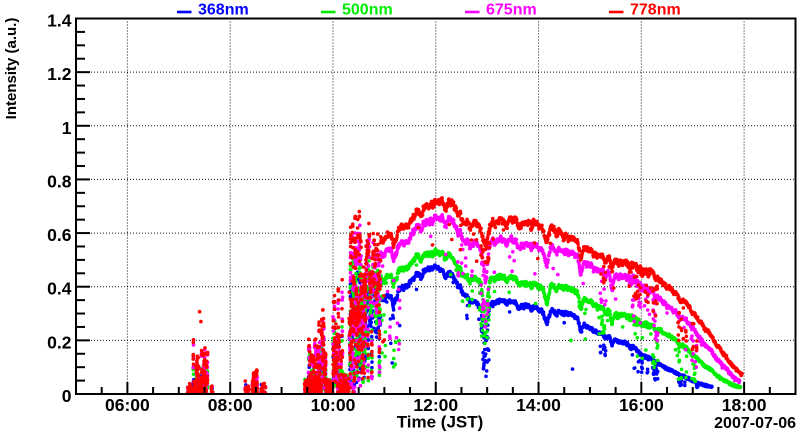  Describe the element at coordinates (59, 74) in the screenshot. I see `y-tick-label-1.2: 1.2` at that location.